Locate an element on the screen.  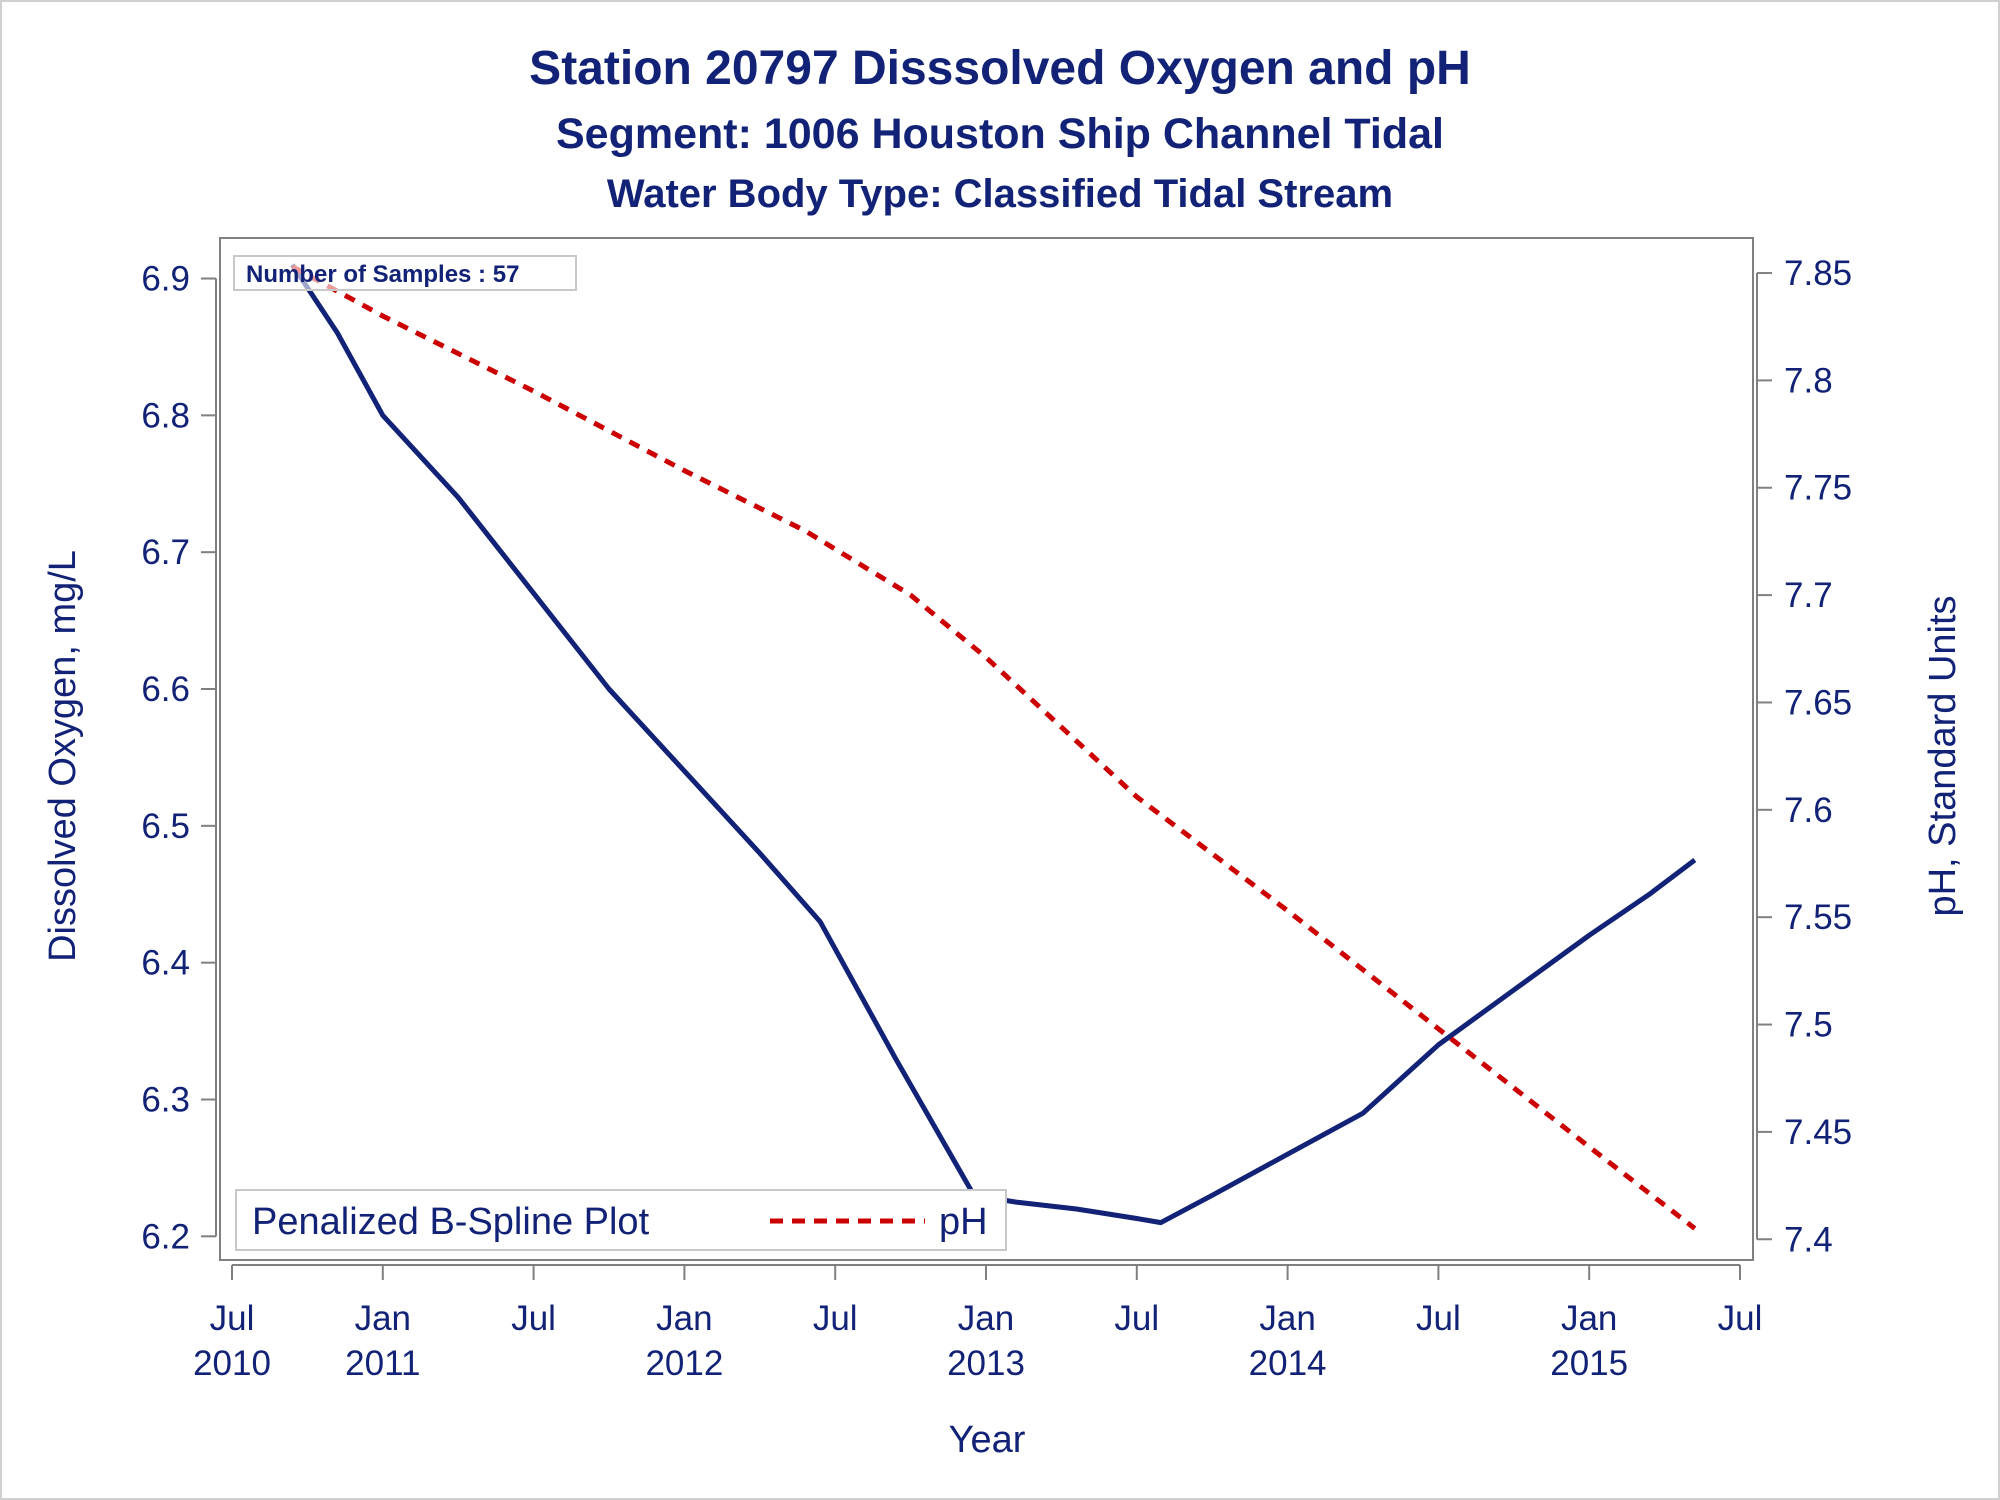
y2-tick-label: 7.75 is located at coordinates (1818, 488).